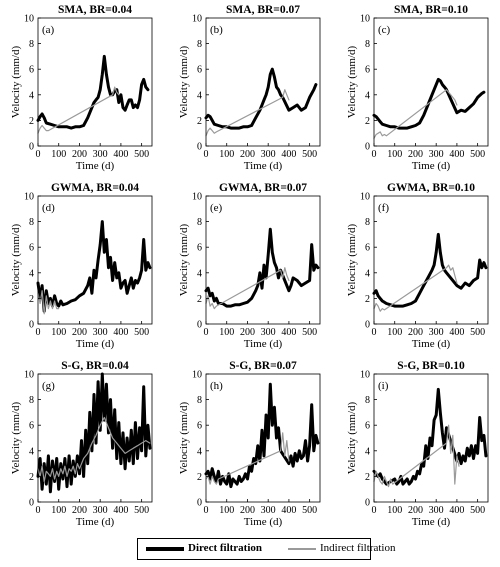  Describe the element at coordinates (165, 549) in the screenshot. I see `legend-direct-swatch` at that location.